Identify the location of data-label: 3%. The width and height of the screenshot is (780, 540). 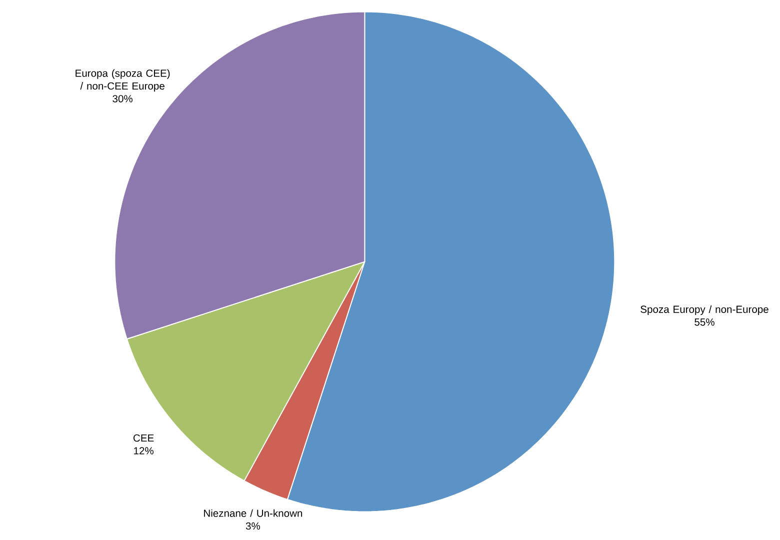
(253, 526).